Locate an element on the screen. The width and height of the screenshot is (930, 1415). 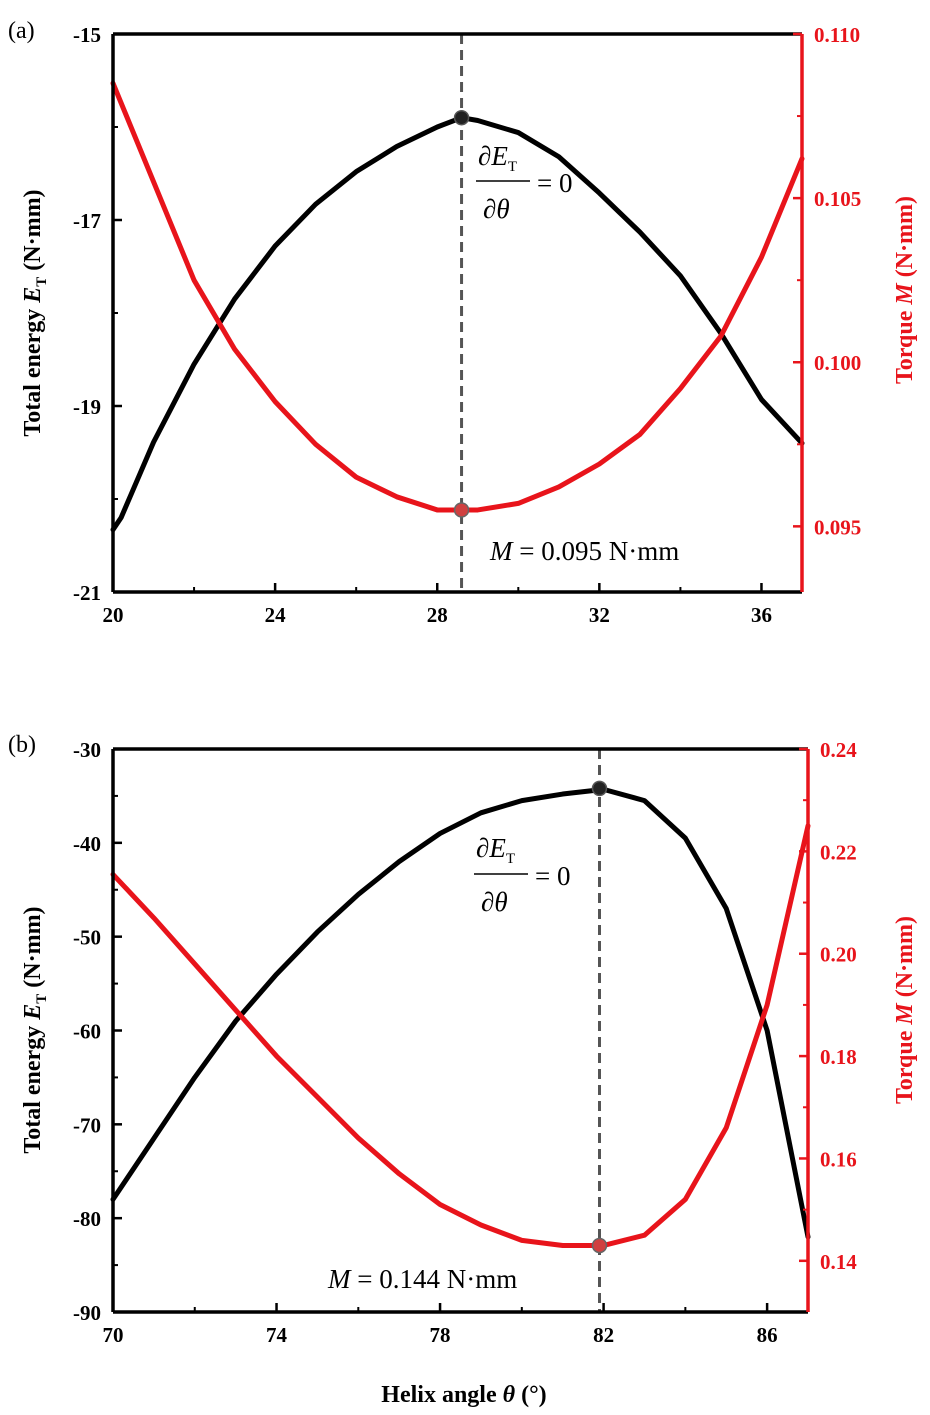
y-left-tick-label: -50 is located at coordinates (87, 938).